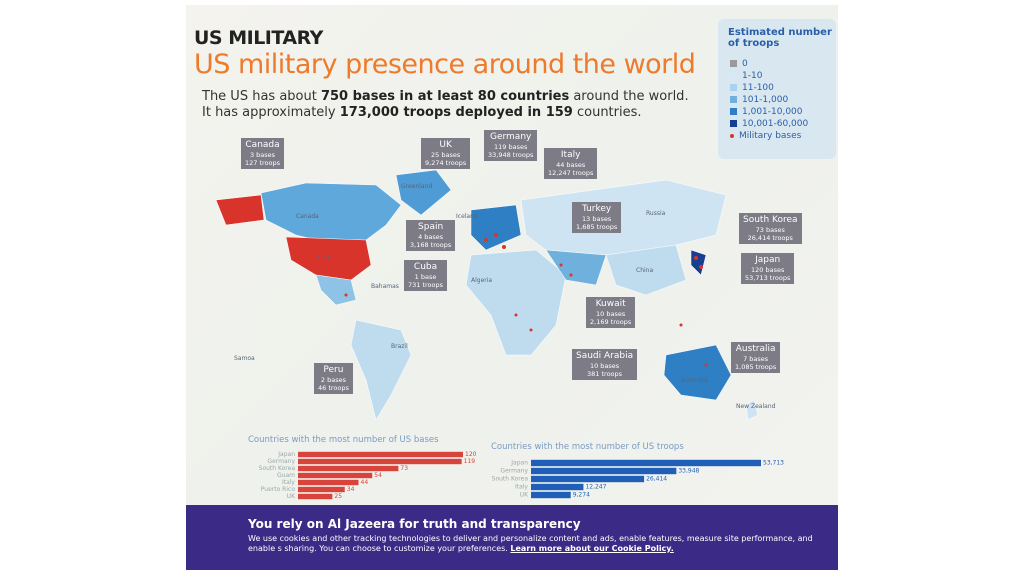  I want to click on callout-bases: 2 bases, so click(333, 380).